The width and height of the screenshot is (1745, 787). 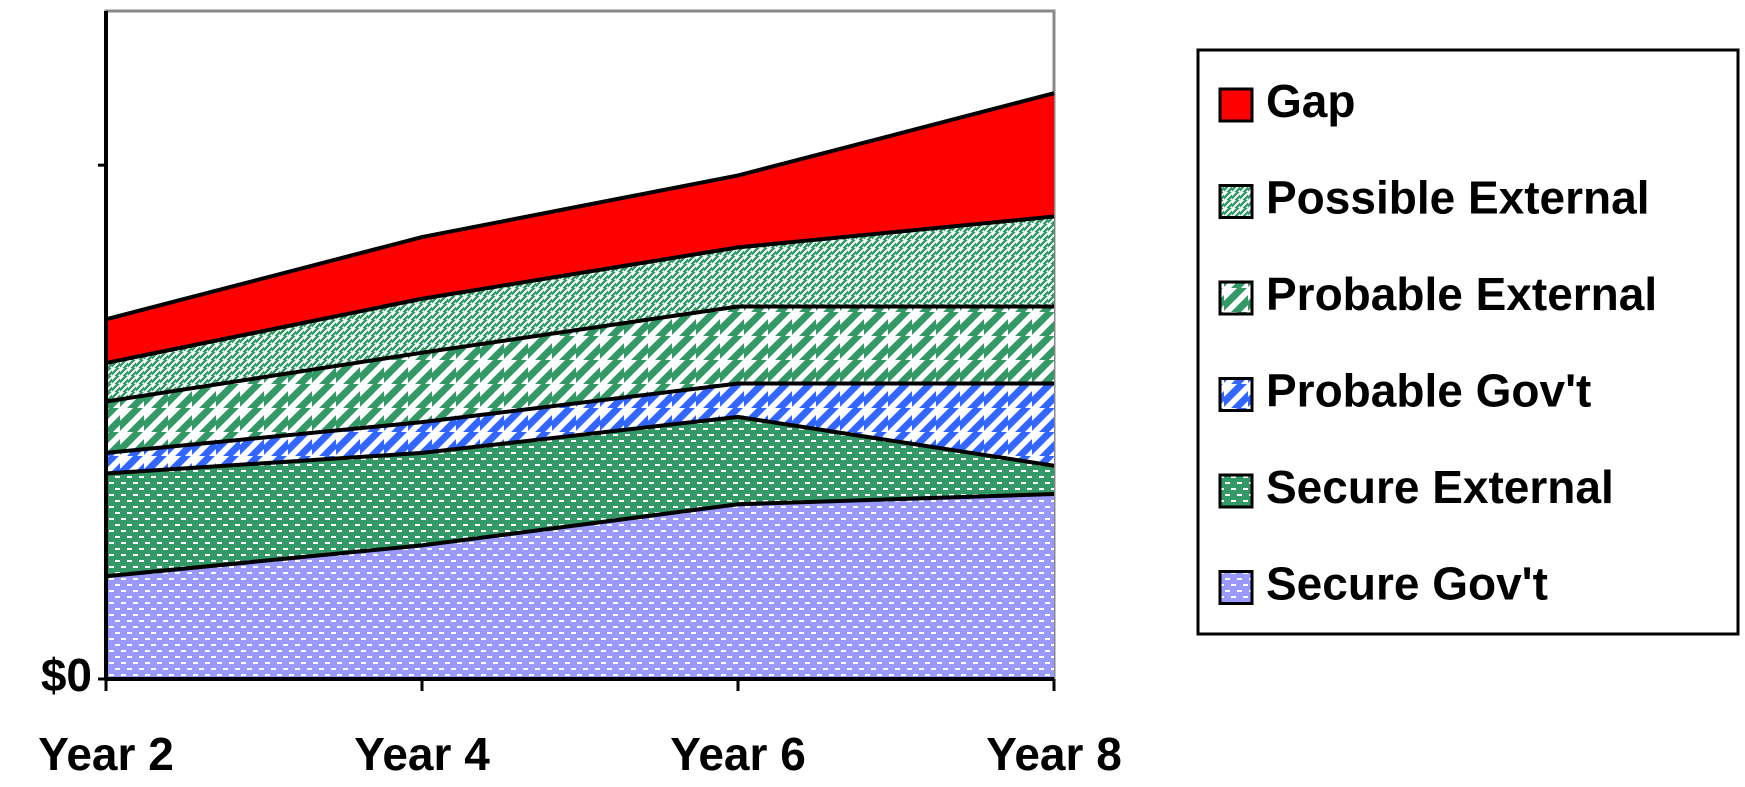 I want to click on x-tick-label: Year 2, so click(x=106, y=754).